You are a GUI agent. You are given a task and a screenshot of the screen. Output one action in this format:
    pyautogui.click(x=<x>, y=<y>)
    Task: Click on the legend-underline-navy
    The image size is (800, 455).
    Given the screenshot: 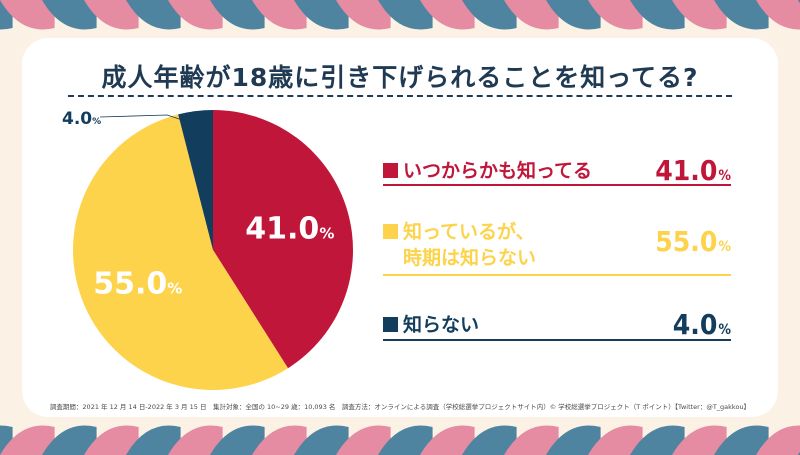 What is the action you would take?
    pyautogui.click(x=557, y=340)
    